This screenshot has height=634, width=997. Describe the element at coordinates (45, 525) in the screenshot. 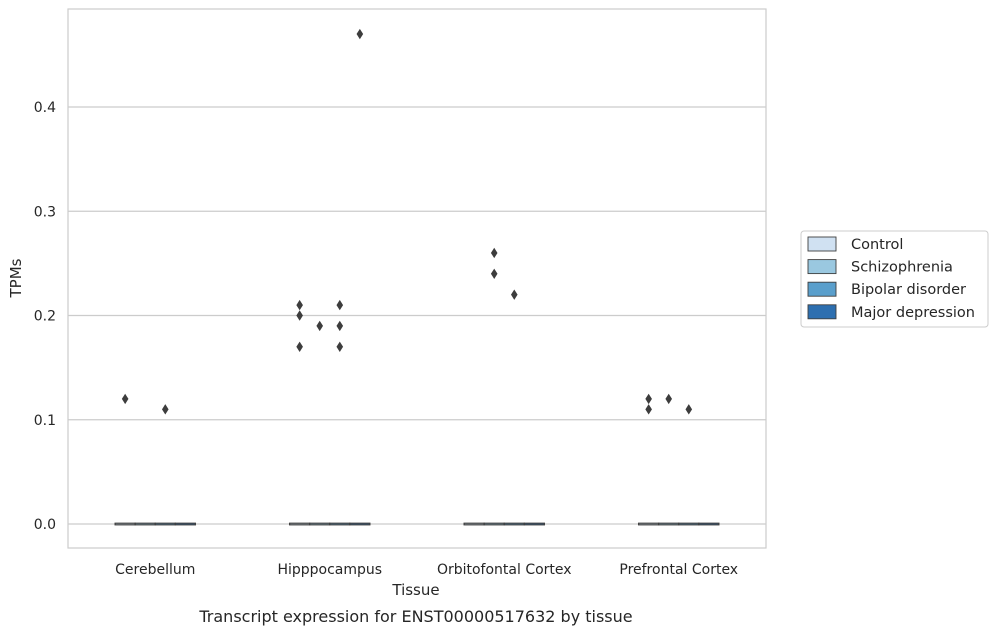

I see `y-tick-label: 0.0` at that location.